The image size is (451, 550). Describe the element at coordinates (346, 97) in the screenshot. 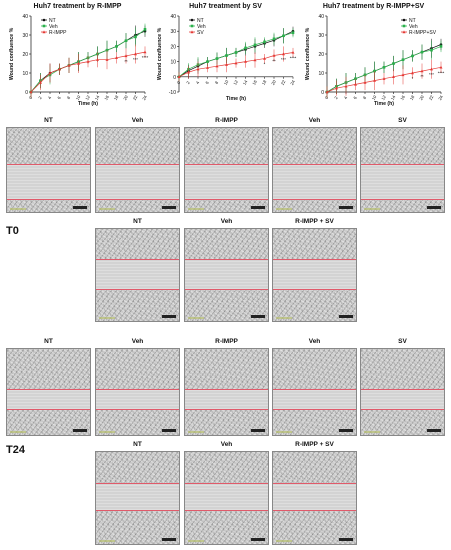

I see `x-tick-label: 4` at that location.